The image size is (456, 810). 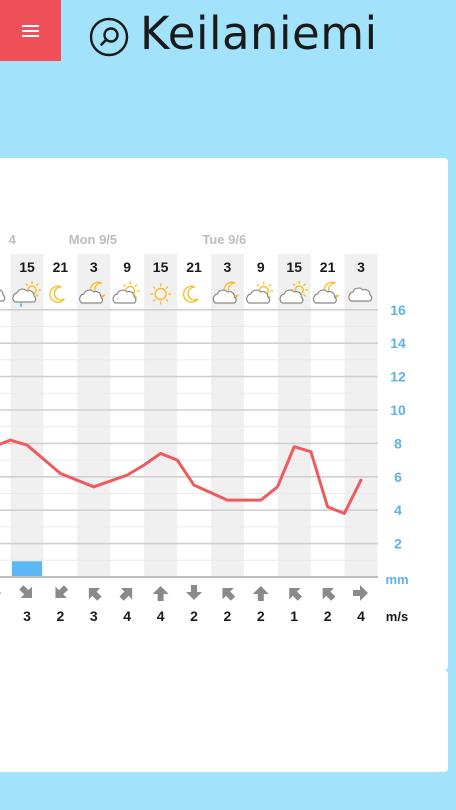 What do you see at coordinates (27, 568) in the screenshot?
I see `precipitation-bar` at bounding box center [27, 568].